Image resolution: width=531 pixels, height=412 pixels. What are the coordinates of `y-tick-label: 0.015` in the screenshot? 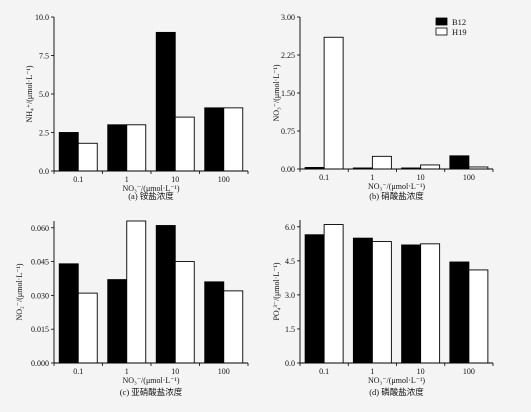 It's located at (40, 329).